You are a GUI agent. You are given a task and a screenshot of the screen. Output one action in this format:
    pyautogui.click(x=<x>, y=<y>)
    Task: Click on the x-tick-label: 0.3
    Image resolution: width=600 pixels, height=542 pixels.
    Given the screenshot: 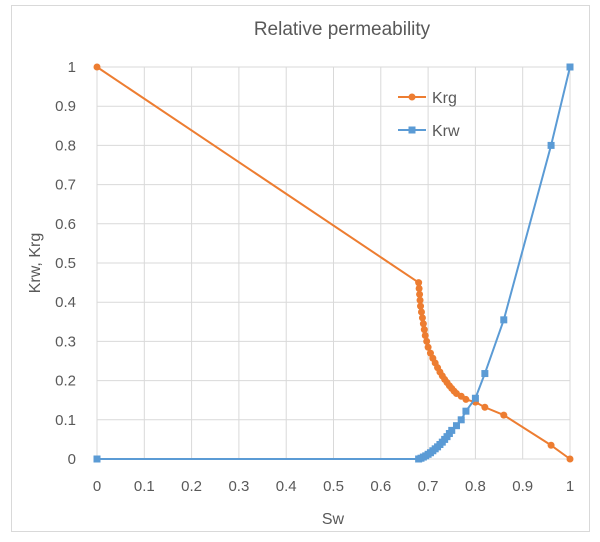 What is the action you would take?
    pyautogui.click(x=238, y=486)
    